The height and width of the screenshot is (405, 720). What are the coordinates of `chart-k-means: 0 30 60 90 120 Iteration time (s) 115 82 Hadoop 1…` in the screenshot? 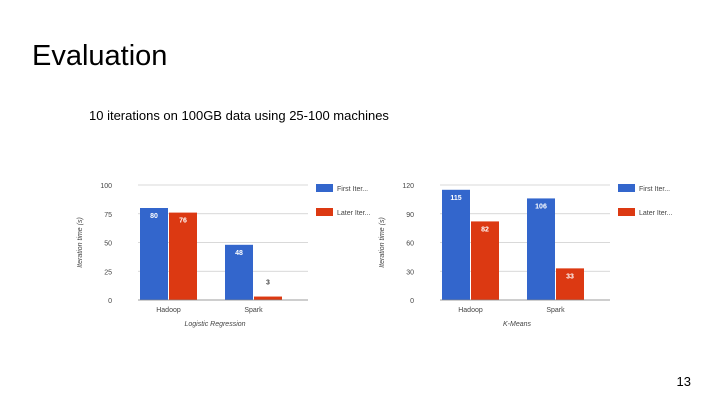 It's located at (526, 255).